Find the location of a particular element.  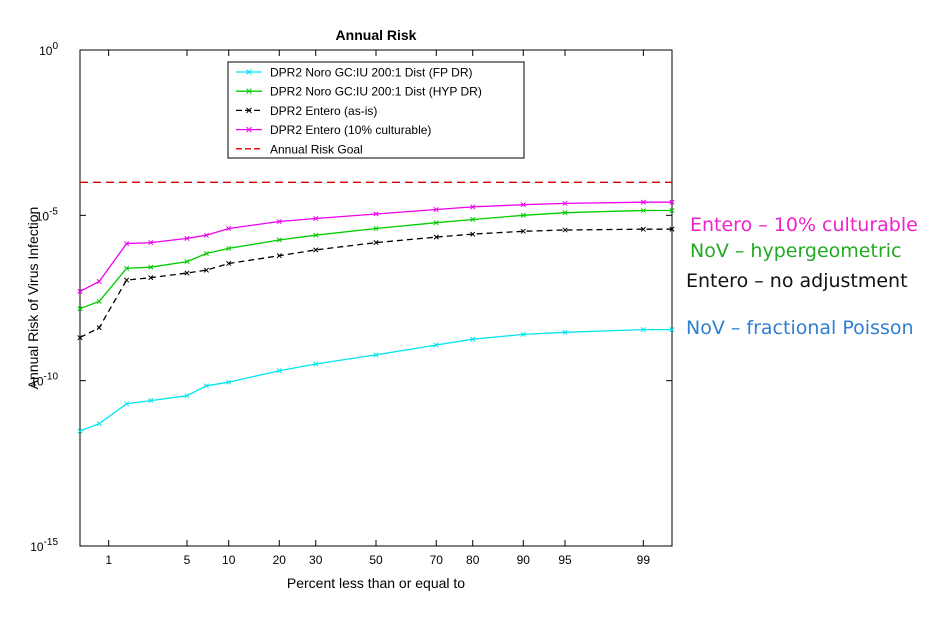

x-tick-label: 30 is located at coordinates (316, 560).